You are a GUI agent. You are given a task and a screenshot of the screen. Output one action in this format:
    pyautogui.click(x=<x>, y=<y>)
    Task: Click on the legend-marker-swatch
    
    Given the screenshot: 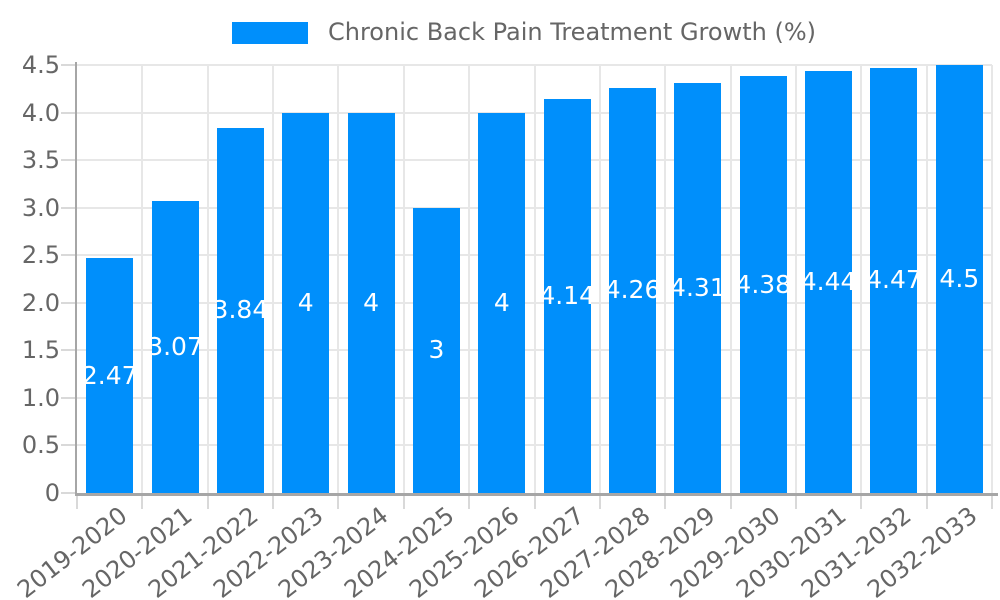 What is the action you would take?
    pyautogui.click(x=270, y=33)
    